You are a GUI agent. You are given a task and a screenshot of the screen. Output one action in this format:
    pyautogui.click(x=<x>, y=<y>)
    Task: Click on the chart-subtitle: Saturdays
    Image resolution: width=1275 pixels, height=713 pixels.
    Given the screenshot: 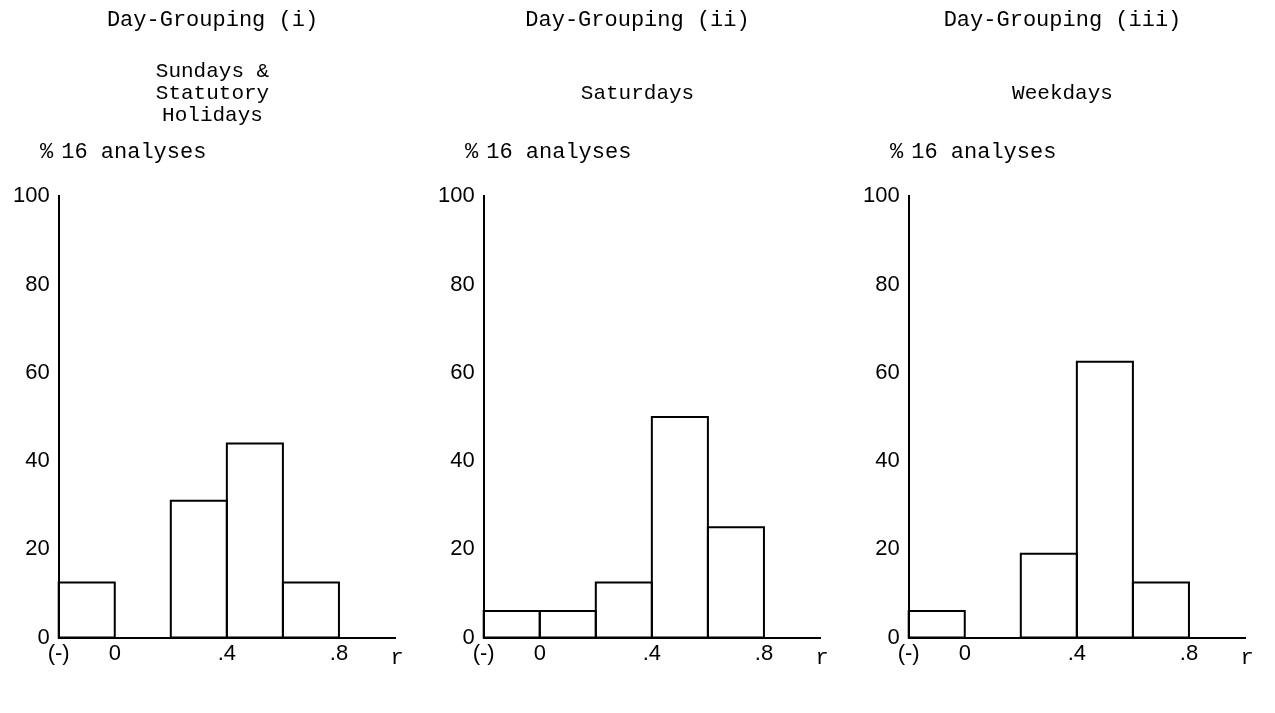 What is the action you would take?
    pyautogui.click(x=637, y=94)
    